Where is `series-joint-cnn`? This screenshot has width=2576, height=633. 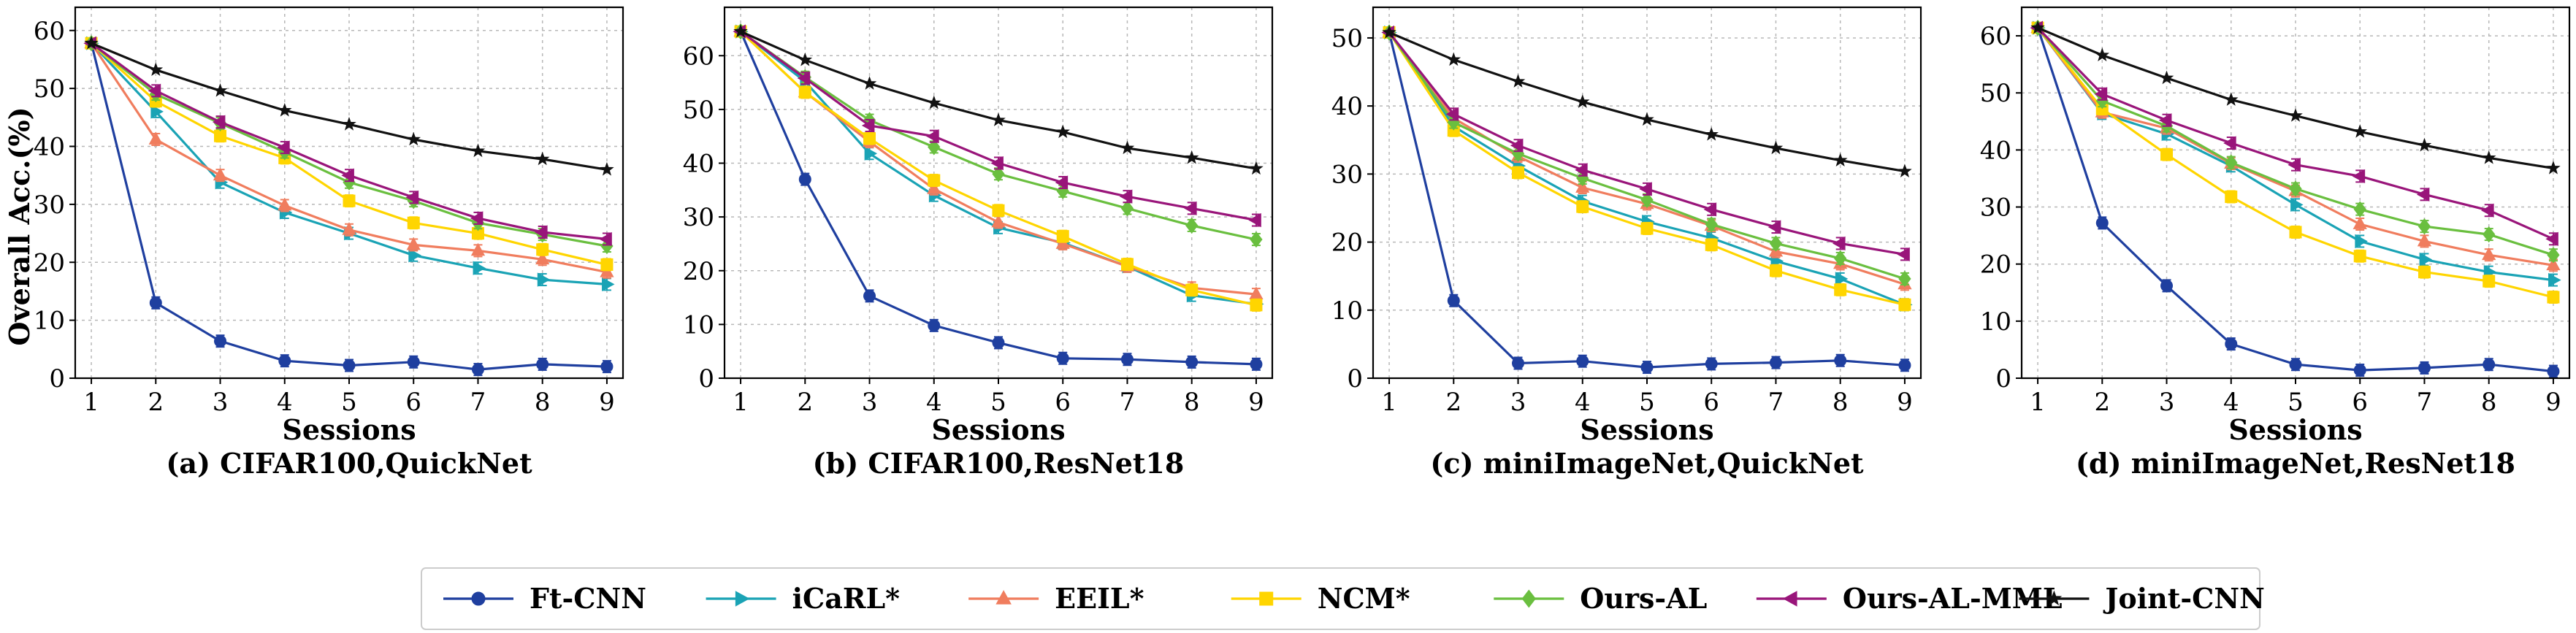 series-joint-cnn is located at coordinates (2295, 97).